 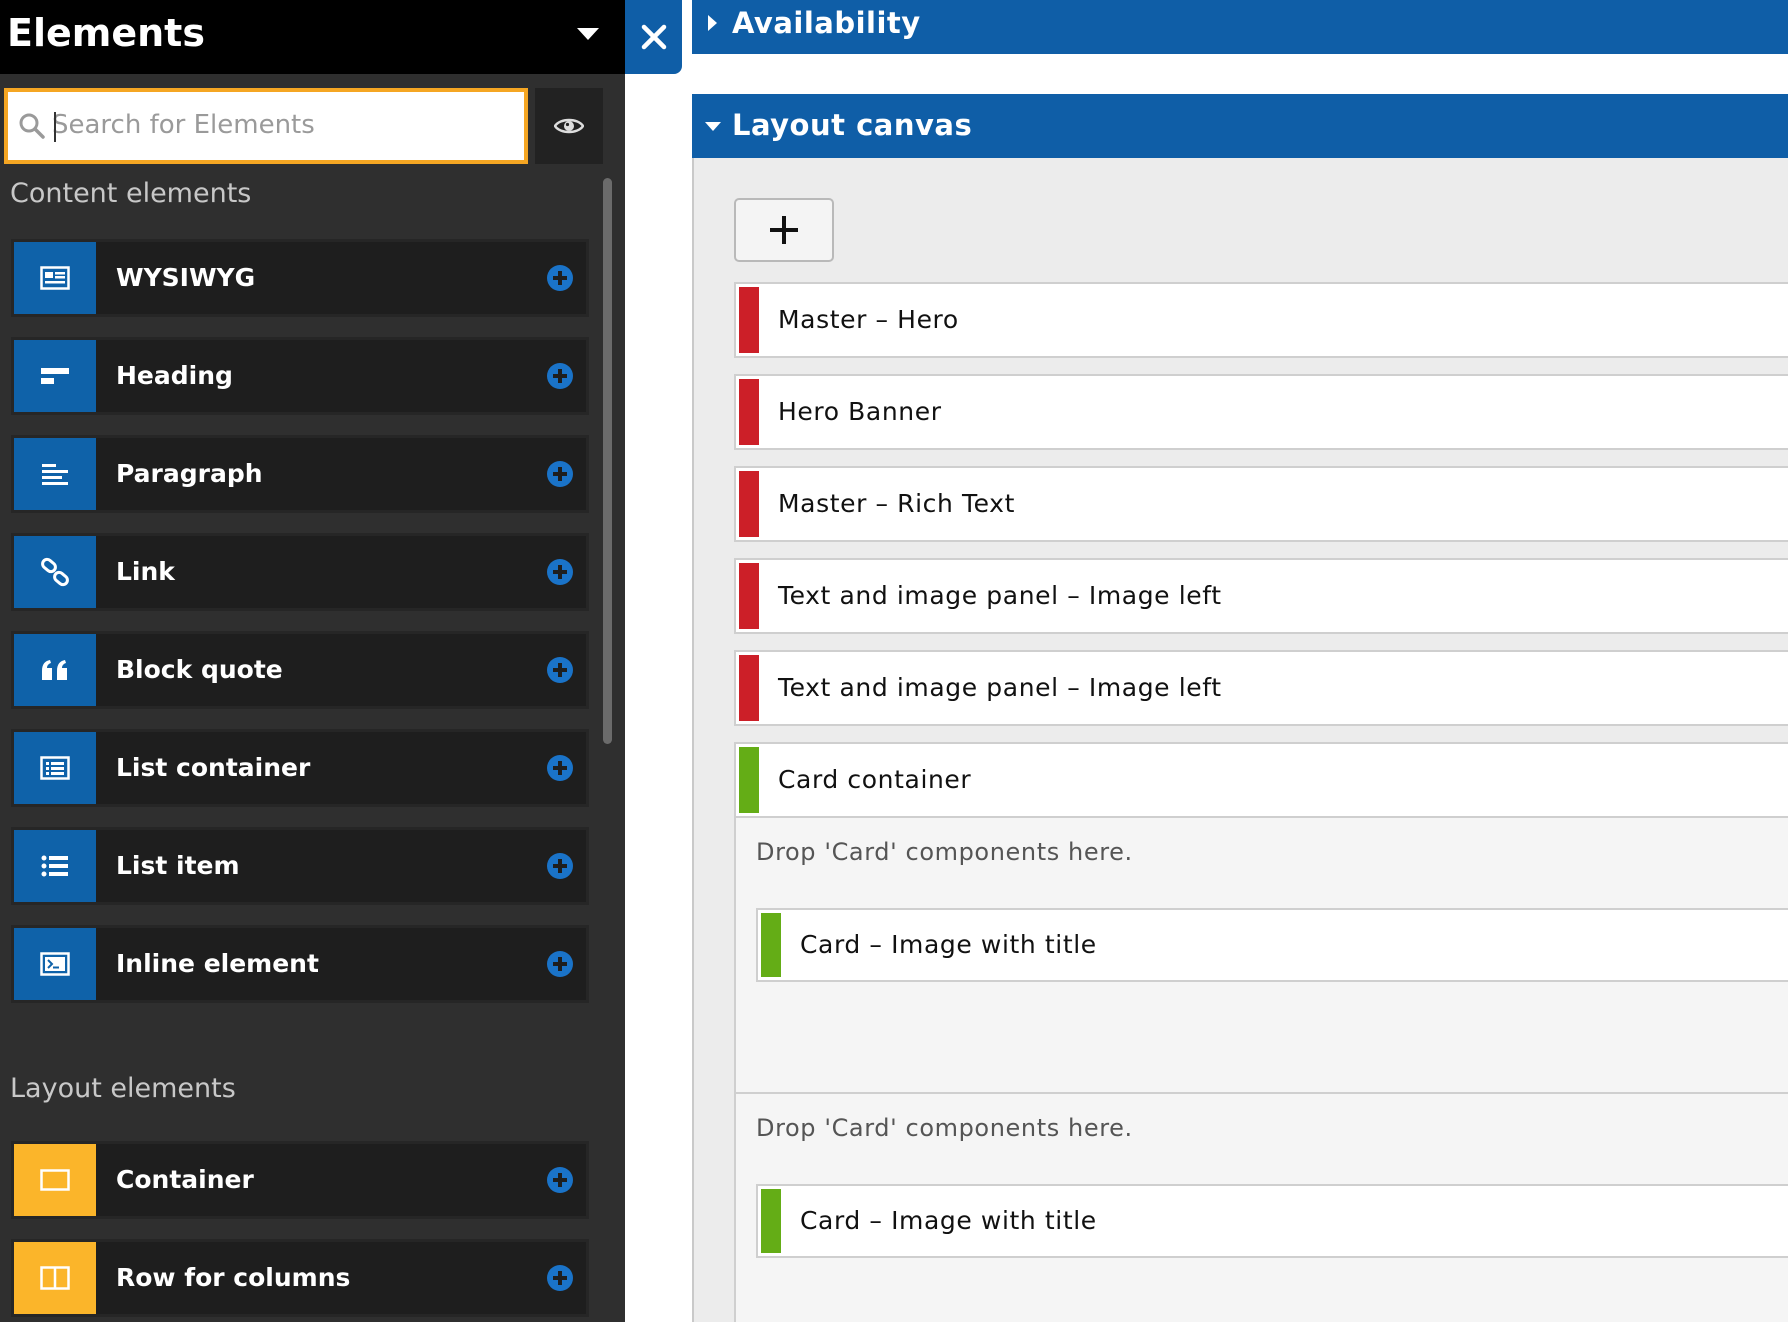 I want to click on layout-canvas-title: Layout canvas, so click(x=852, y=125).